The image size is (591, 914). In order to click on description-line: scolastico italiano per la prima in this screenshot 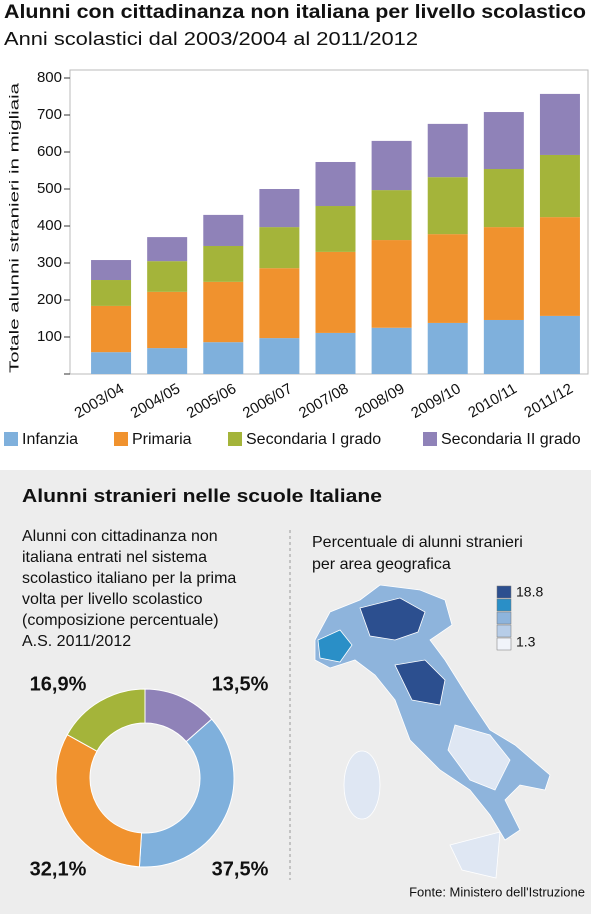, I will do `click(129, 578)`.